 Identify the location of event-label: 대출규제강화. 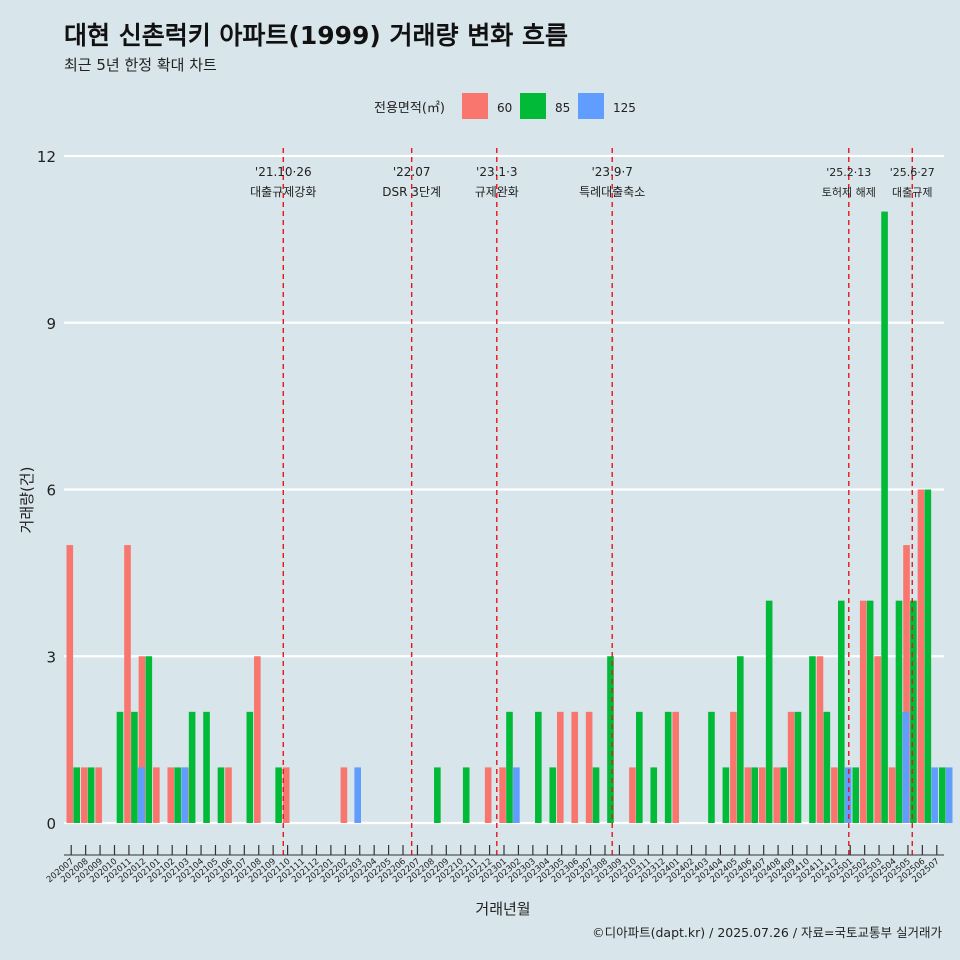
(283, 192).